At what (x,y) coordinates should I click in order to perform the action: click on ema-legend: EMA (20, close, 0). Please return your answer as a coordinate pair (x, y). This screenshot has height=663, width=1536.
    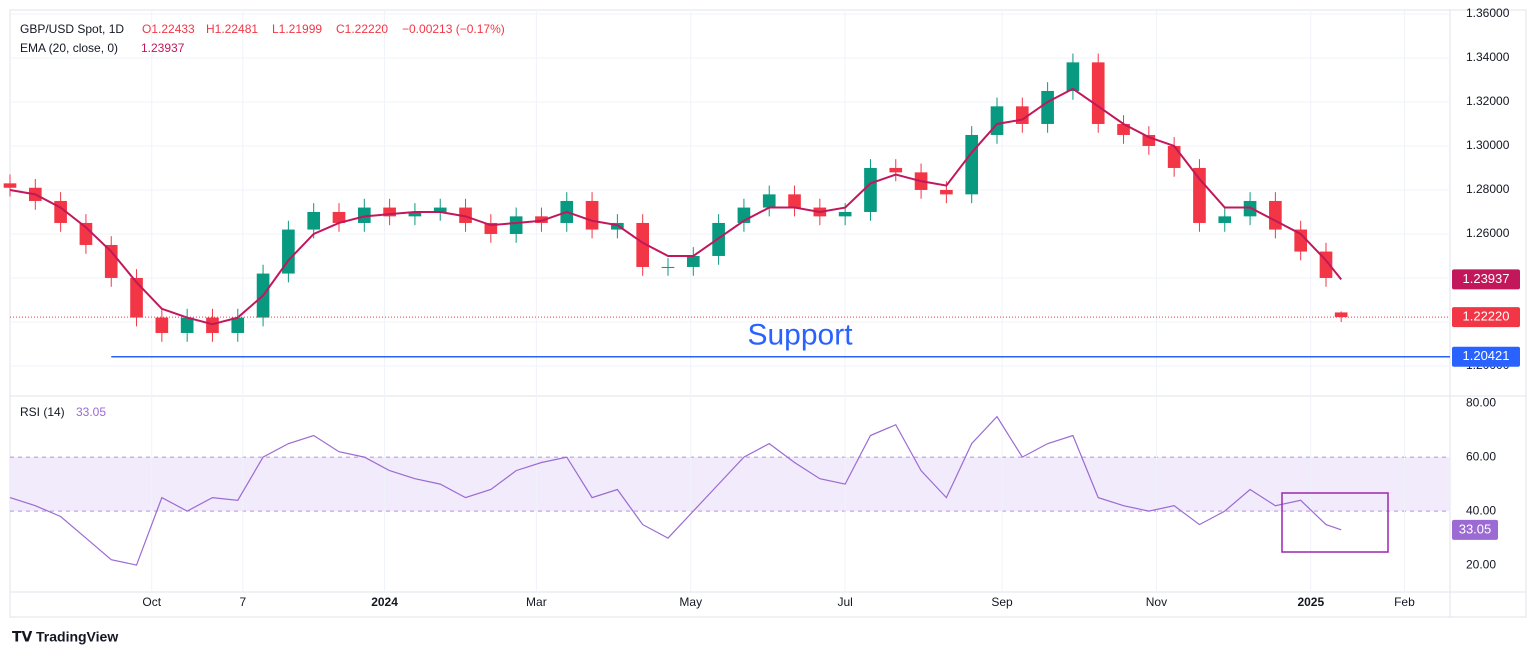
    Looking at the image, I should click on (69, 48).